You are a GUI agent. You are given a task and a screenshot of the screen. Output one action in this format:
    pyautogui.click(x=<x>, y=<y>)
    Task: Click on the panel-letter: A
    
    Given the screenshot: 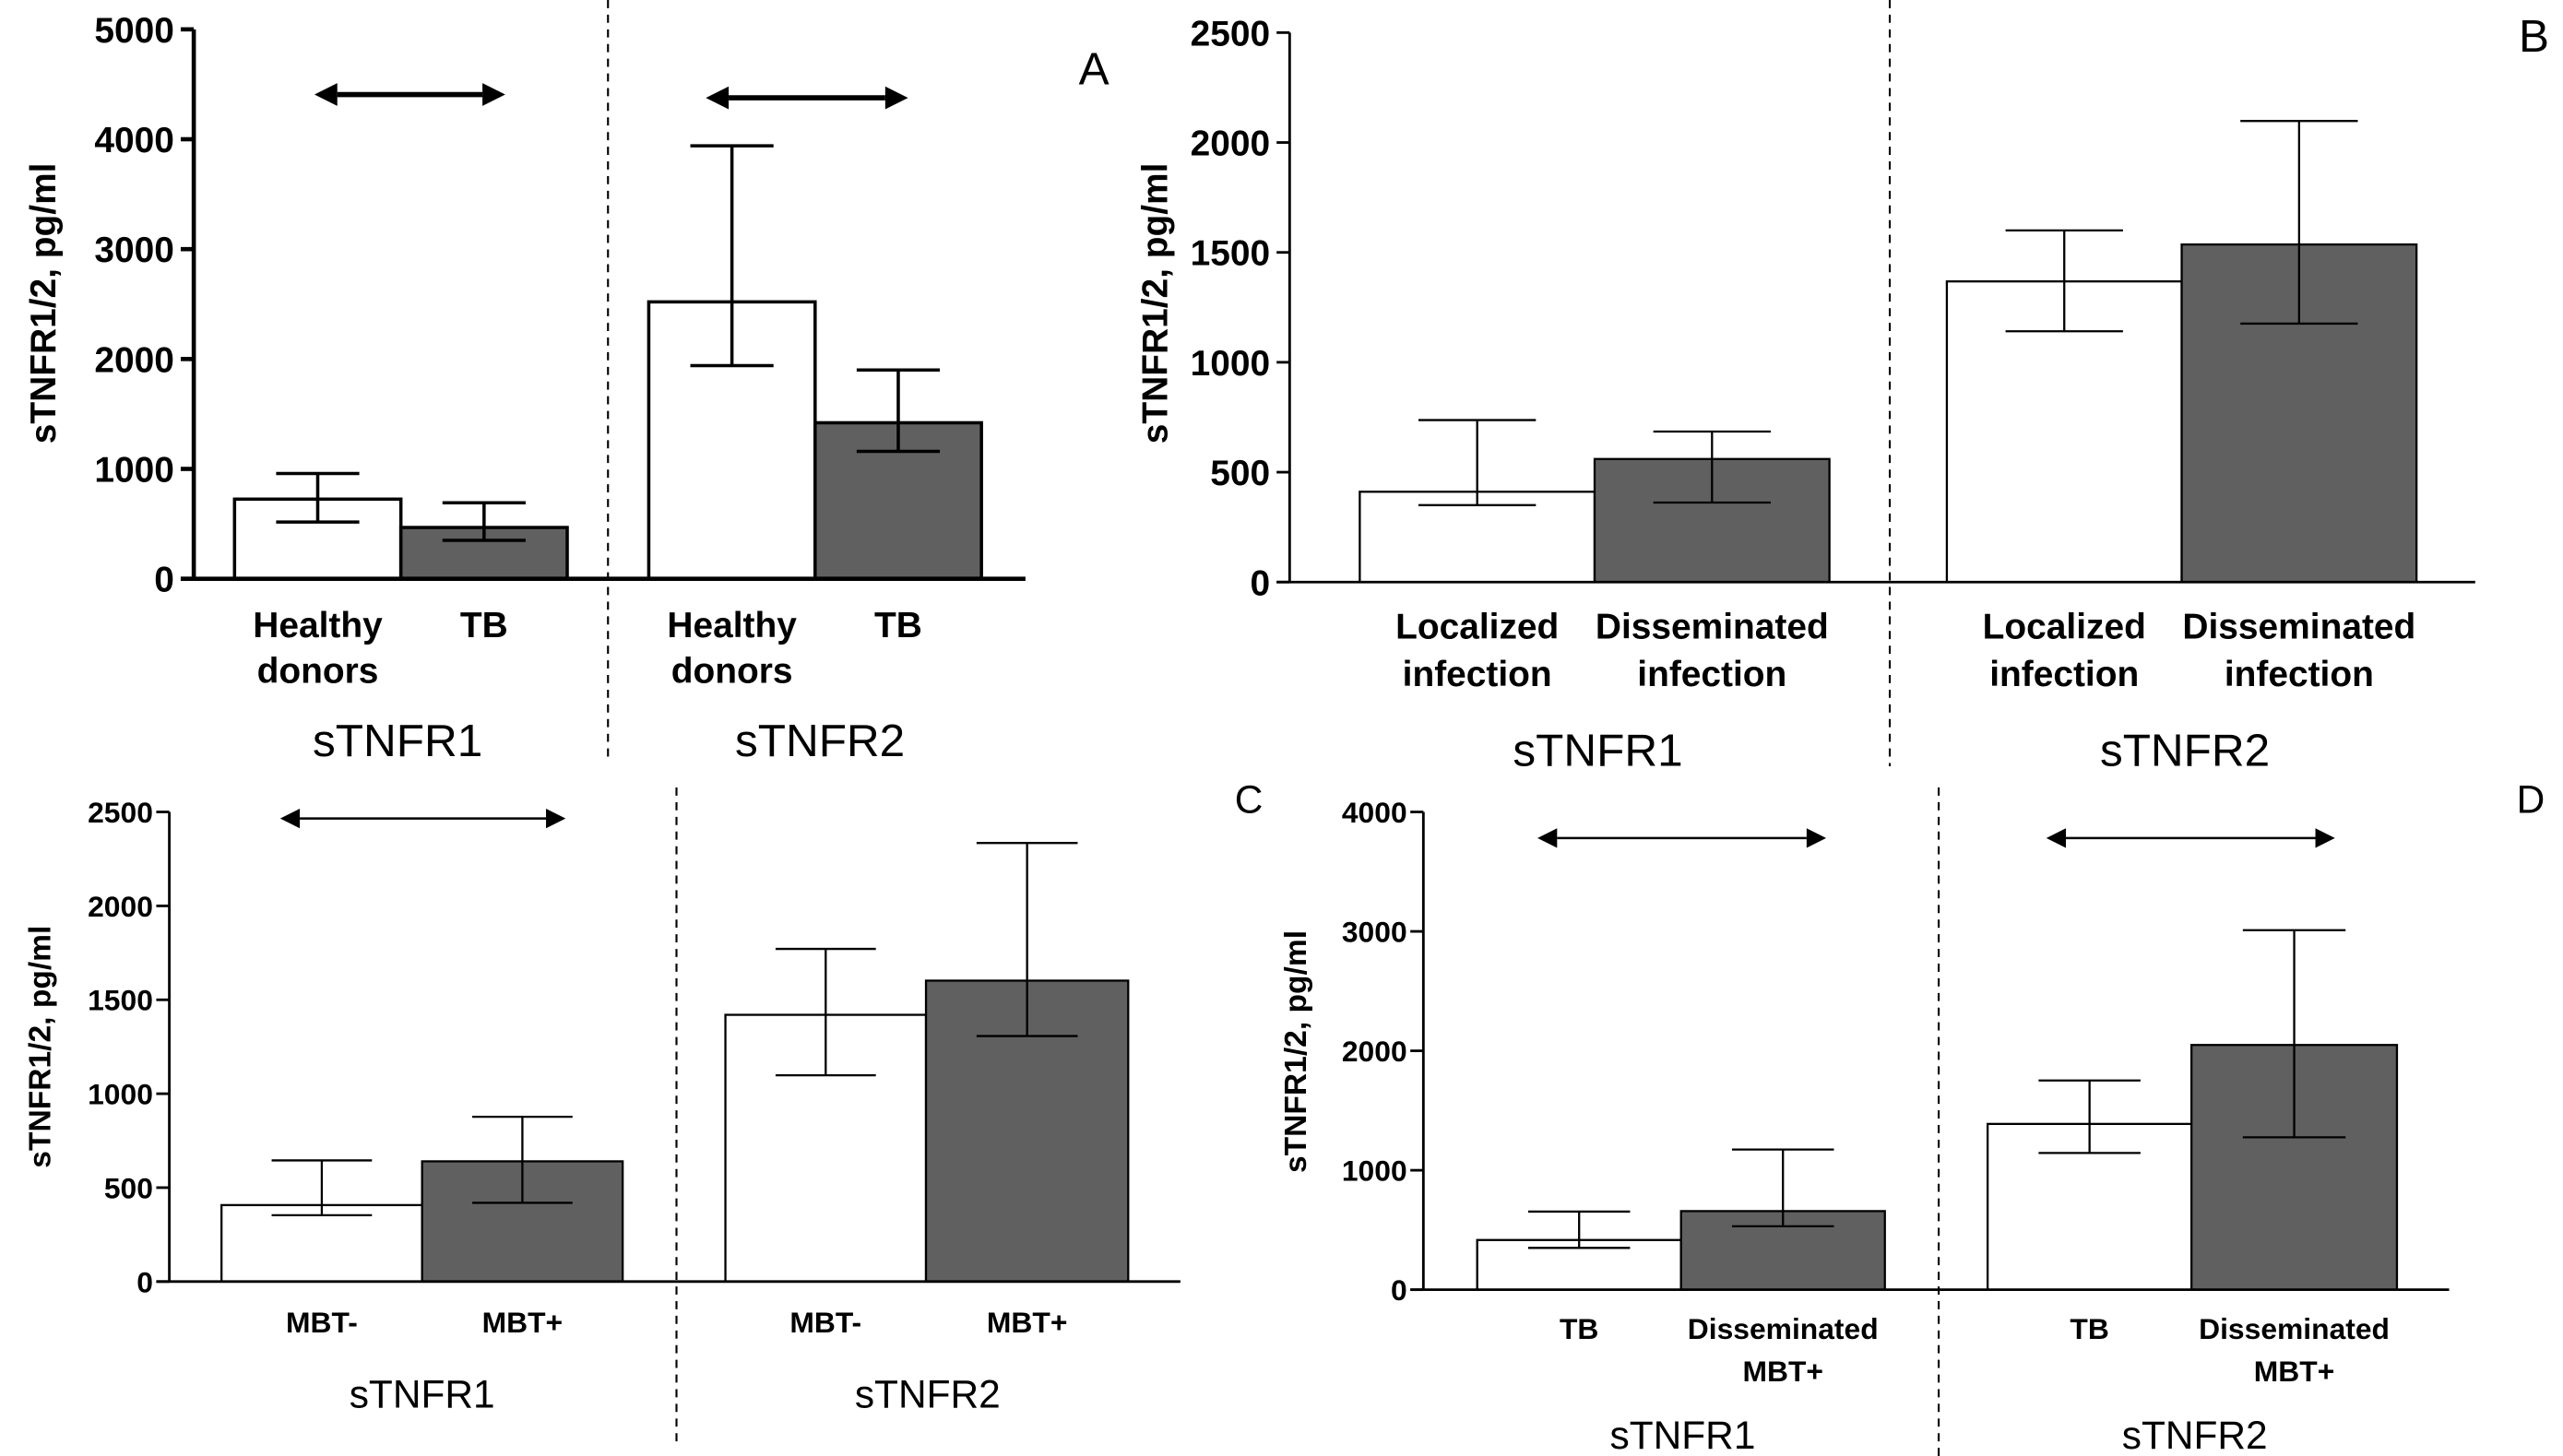 What is the action you would take?
    pyautogui.click(x=1094, y=69)
    